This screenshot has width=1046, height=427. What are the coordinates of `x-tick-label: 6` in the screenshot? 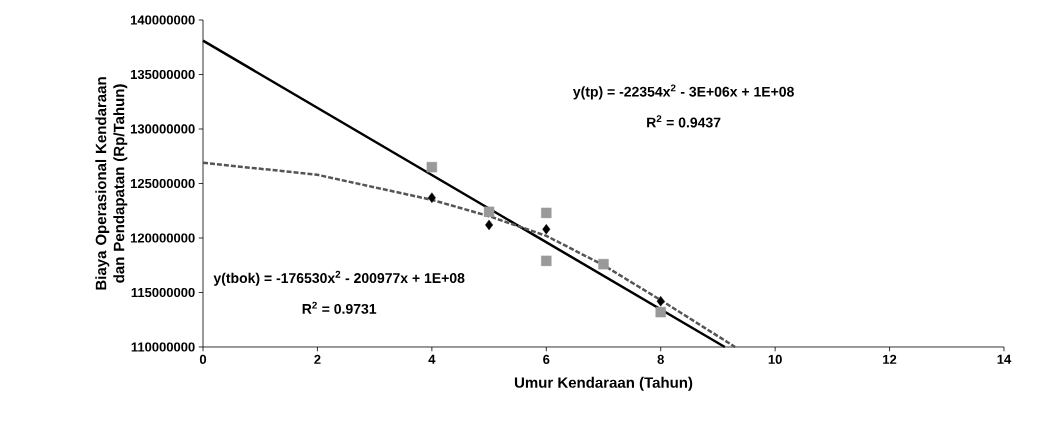 It's located at (546, 359).